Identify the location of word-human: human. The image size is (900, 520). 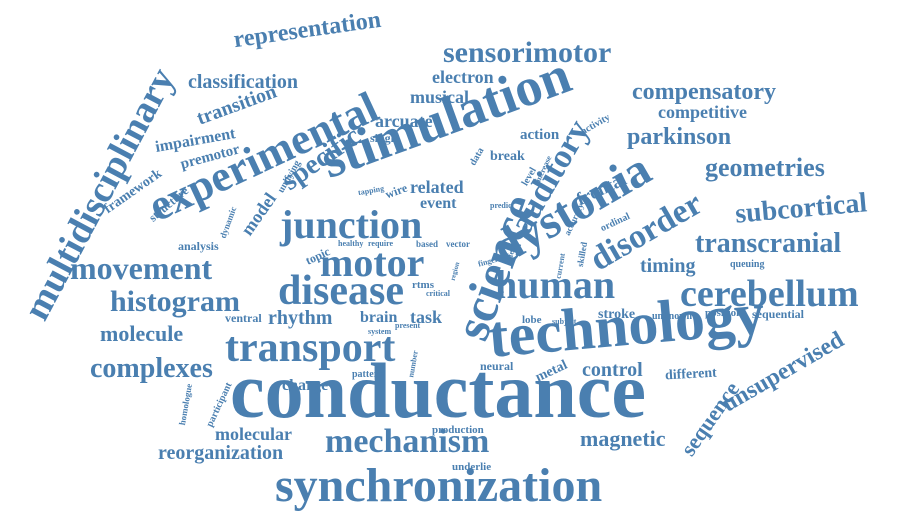
(555, 284).